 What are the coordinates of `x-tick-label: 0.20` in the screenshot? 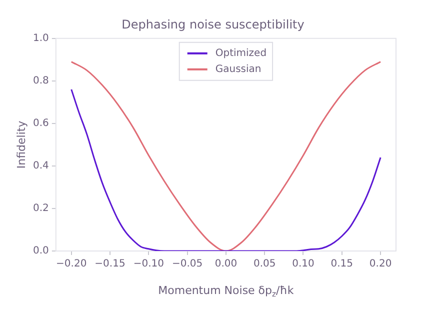 It's located at (380, 264).